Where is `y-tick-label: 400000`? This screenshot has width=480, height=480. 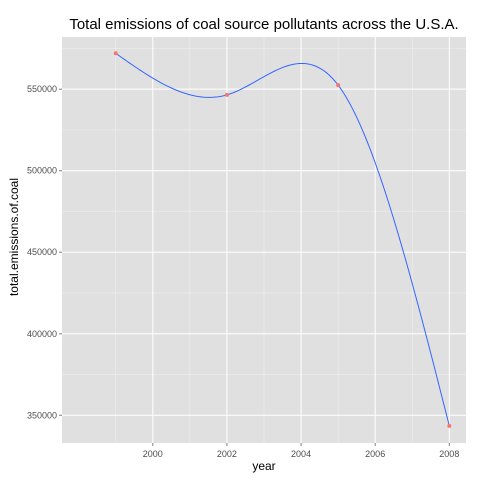 y-tick-label: 400000 is located at coordinates (42, 334).